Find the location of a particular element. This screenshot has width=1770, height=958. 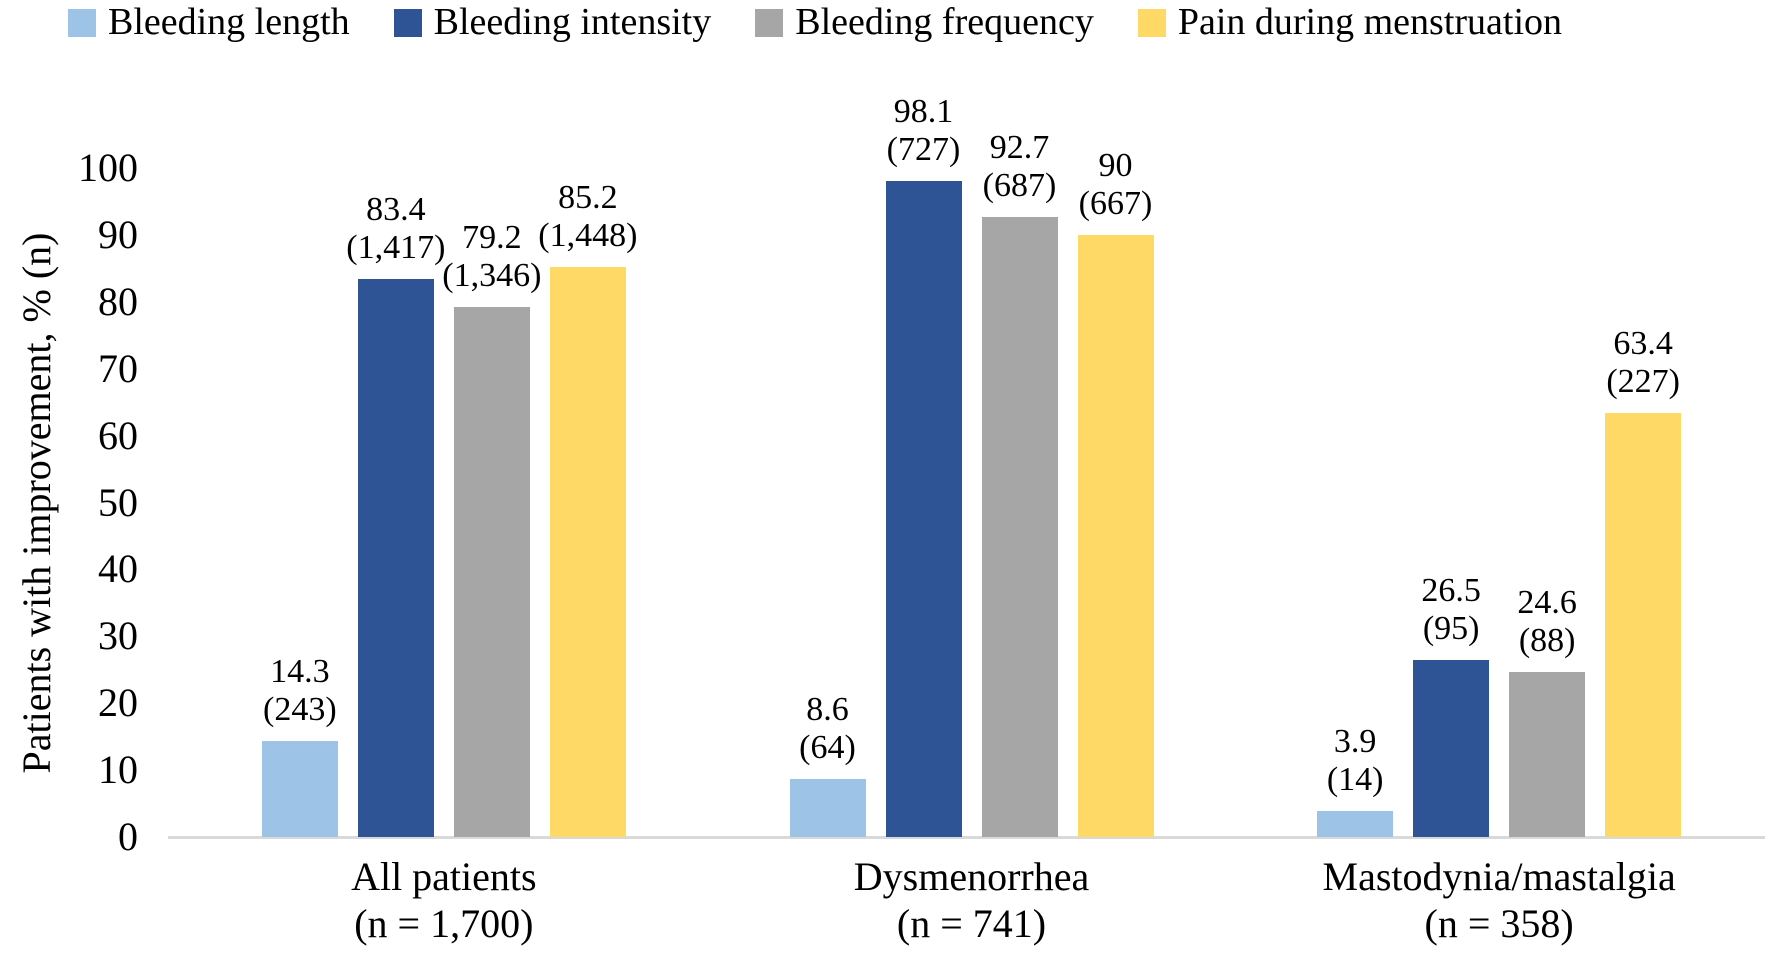

legend-swatch-bleeding-intensity is located at coordinates (407, 22).